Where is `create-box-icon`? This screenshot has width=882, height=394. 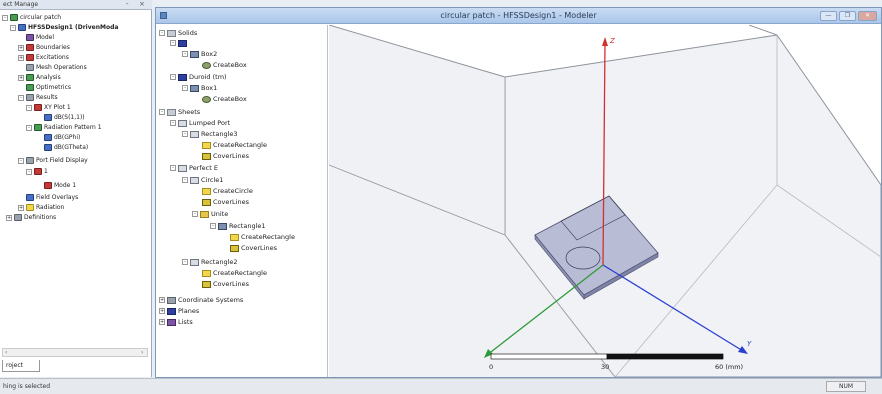
create-box-icon is located at coordinates (206, 99).